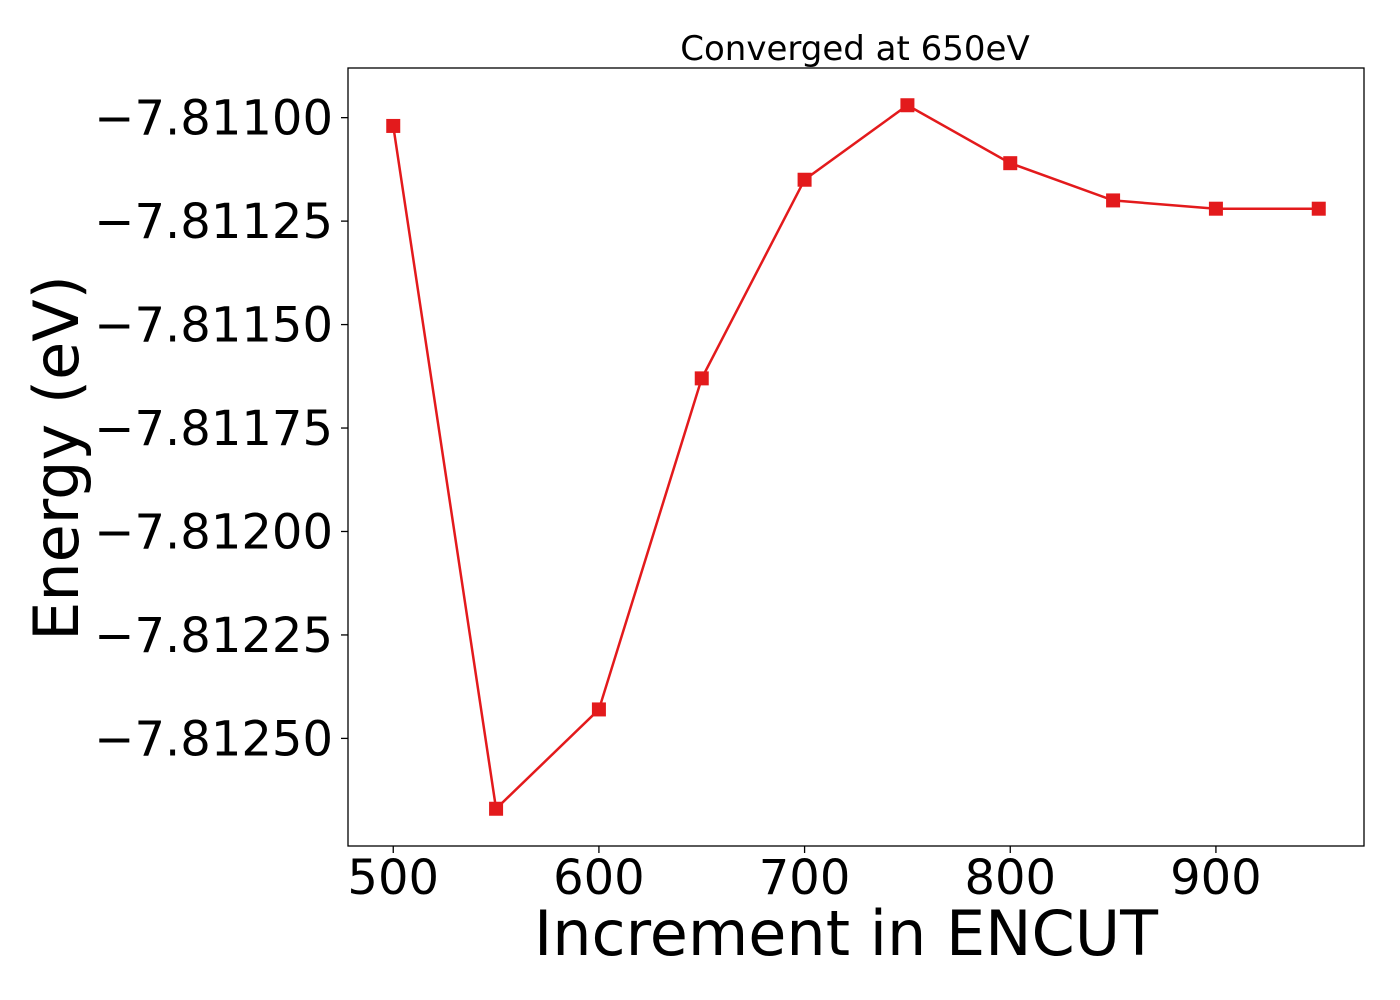 This screenshot has height=1000, width=1400. What do you see at coordinates (213, 119) in the screenshot?
I see `y-tick-label: −7.81100` at bounding box center [213, 119].